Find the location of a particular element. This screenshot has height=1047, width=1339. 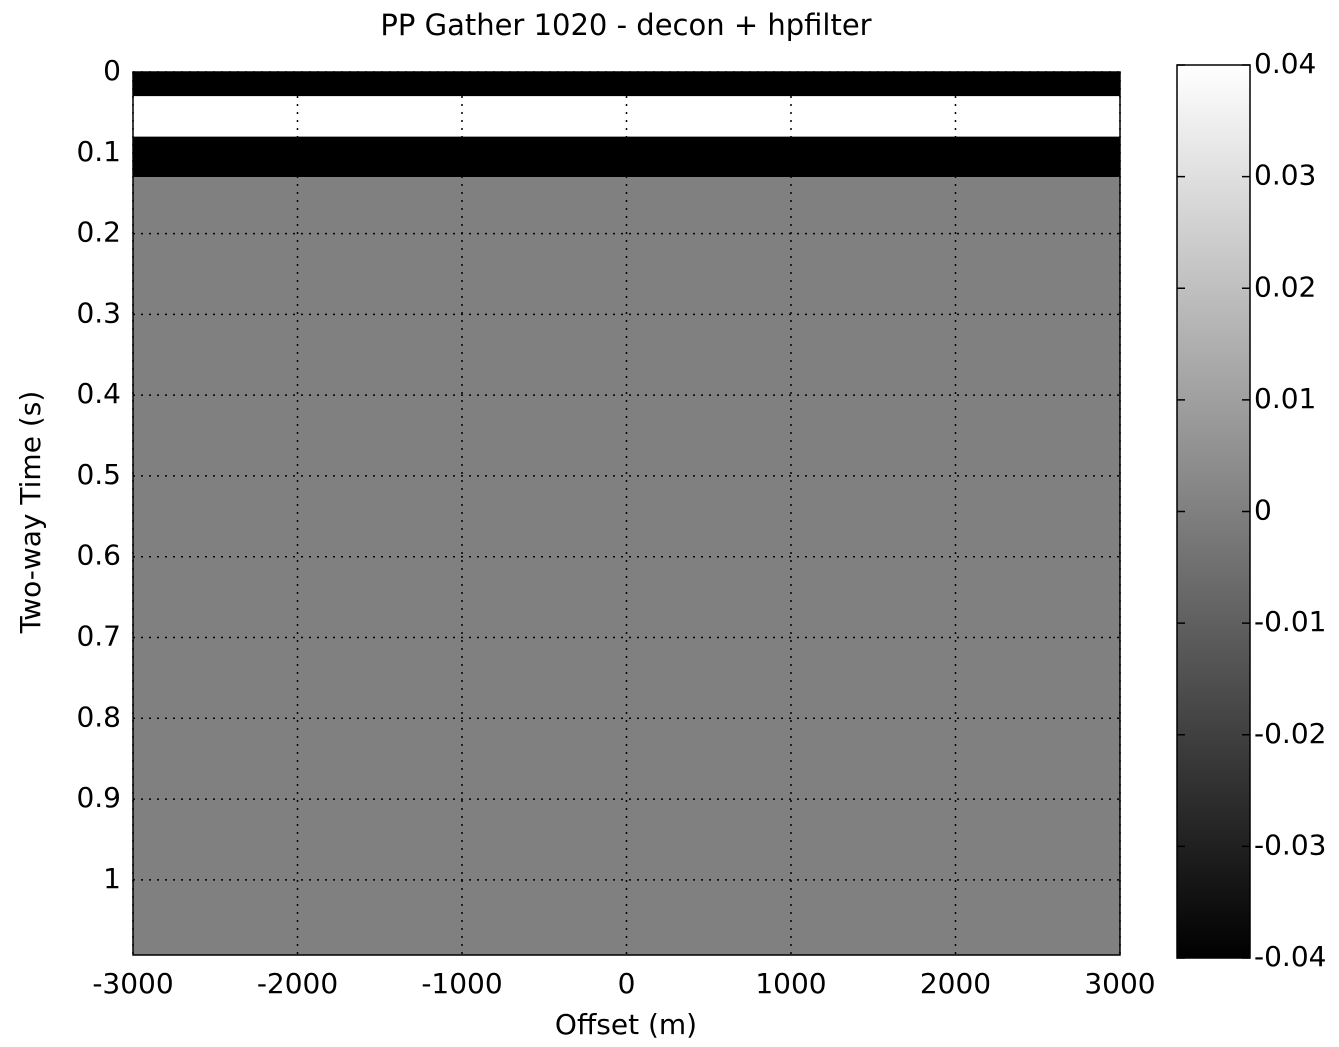

x-tick-label: -1000 is located at coordinates (461, 983).